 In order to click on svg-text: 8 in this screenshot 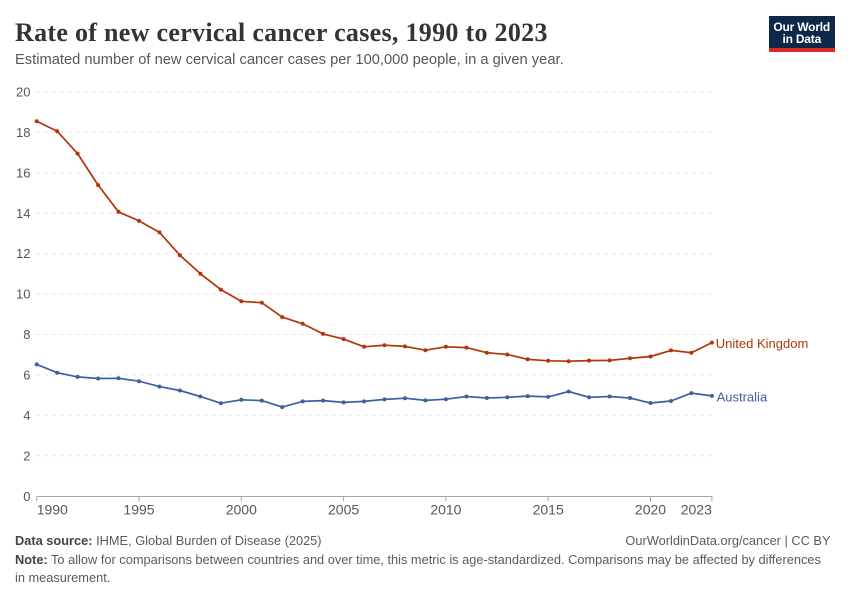, I will do `click(26, 334)`.